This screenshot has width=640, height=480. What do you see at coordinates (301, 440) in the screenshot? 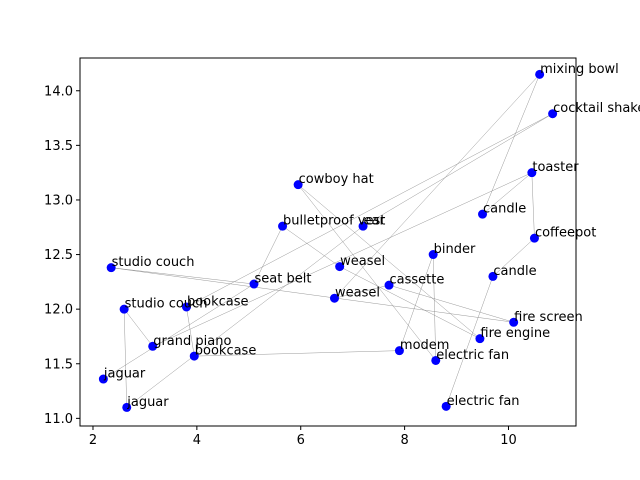
I see `x-tick-label: 6` at bounding box center [301, 440].